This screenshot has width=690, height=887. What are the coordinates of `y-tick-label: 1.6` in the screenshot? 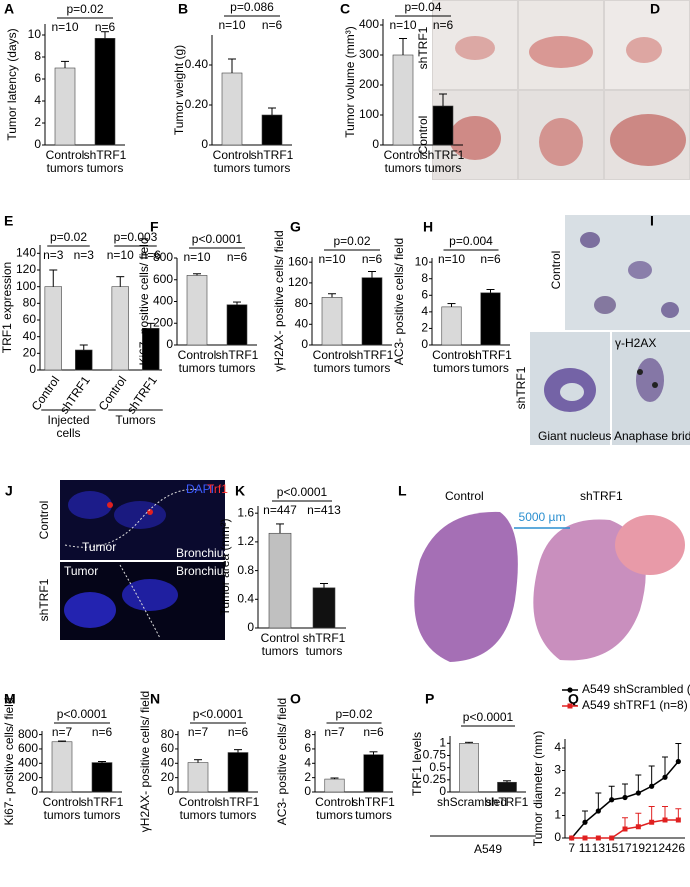 It's located at (245, 512).